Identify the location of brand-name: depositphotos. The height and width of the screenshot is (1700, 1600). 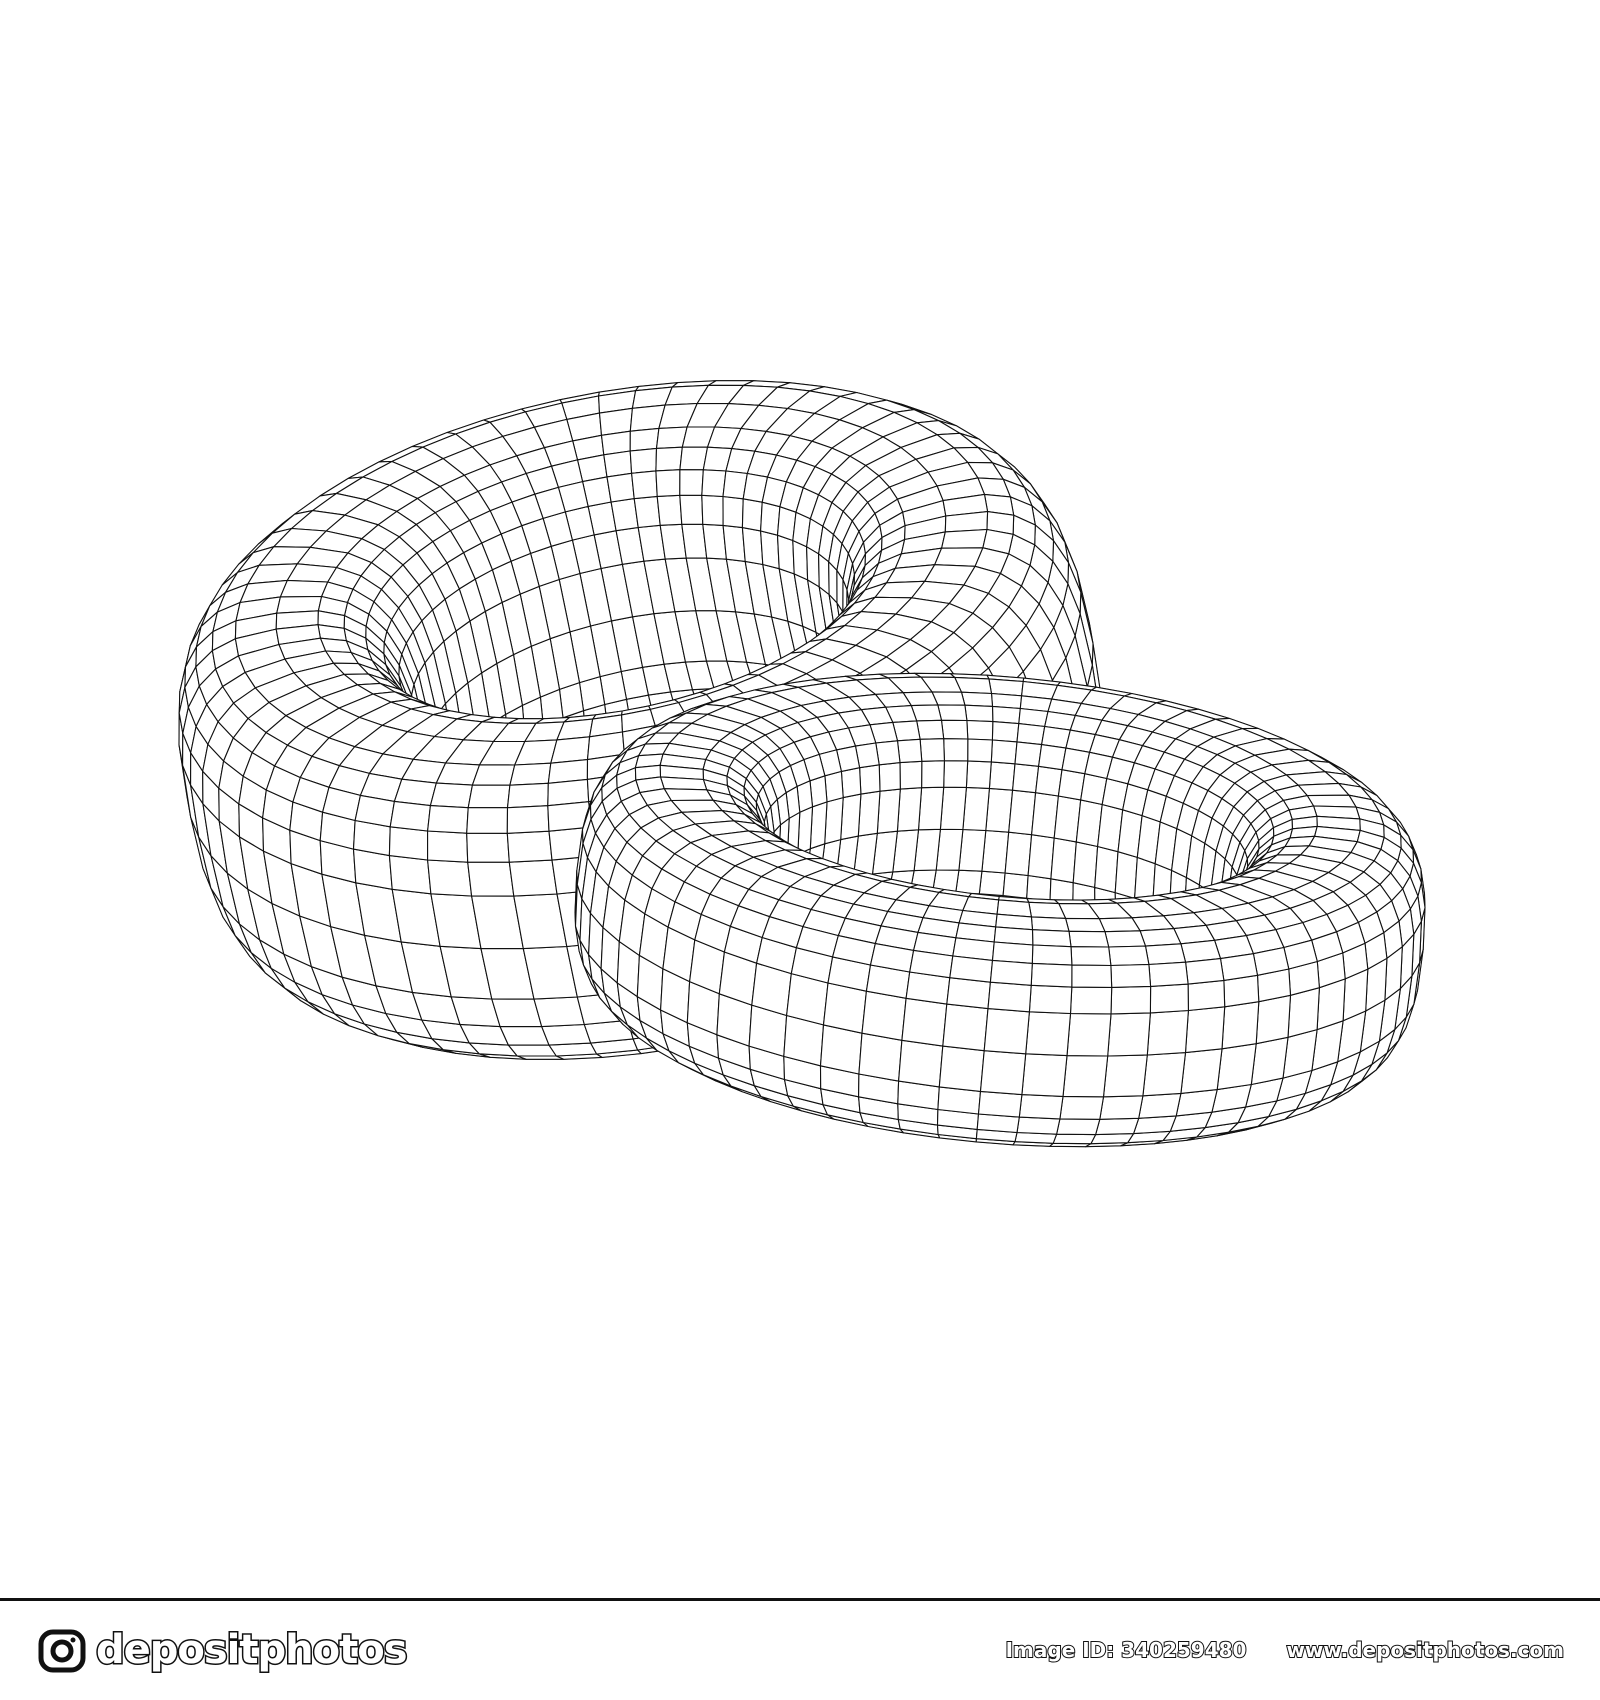
(252, 1650).